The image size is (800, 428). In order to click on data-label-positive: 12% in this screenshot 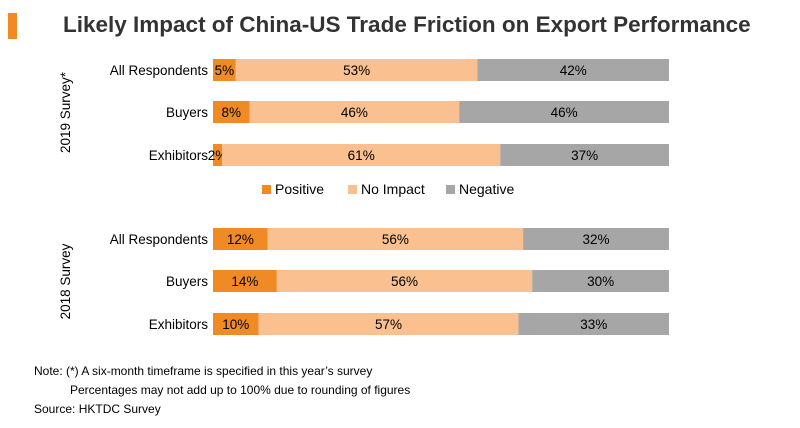, I will do `click(240, 239)`.